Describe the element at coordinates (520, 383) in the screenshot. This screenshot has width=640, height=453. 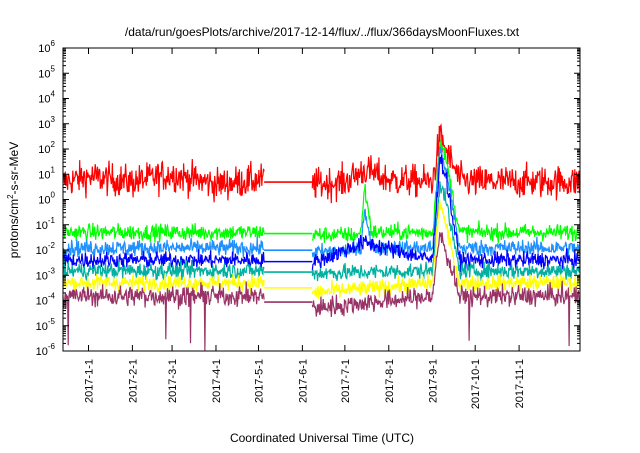
I see `x-tick-label: 2017-11-1` at that location.